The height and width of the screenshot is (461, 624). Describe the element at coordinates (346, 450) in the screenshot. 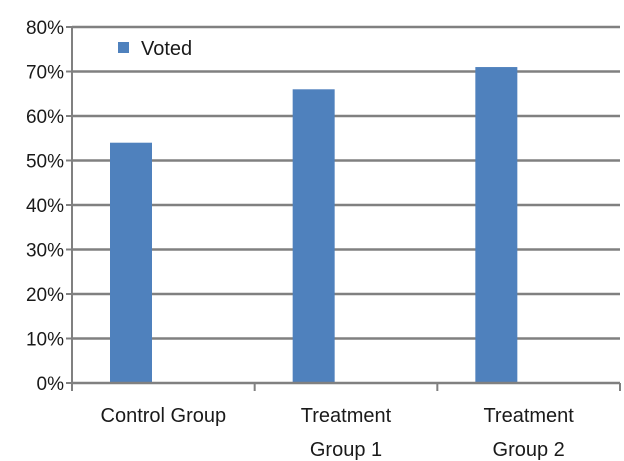

I see `x-axis-category-label: Group 1` at that location.